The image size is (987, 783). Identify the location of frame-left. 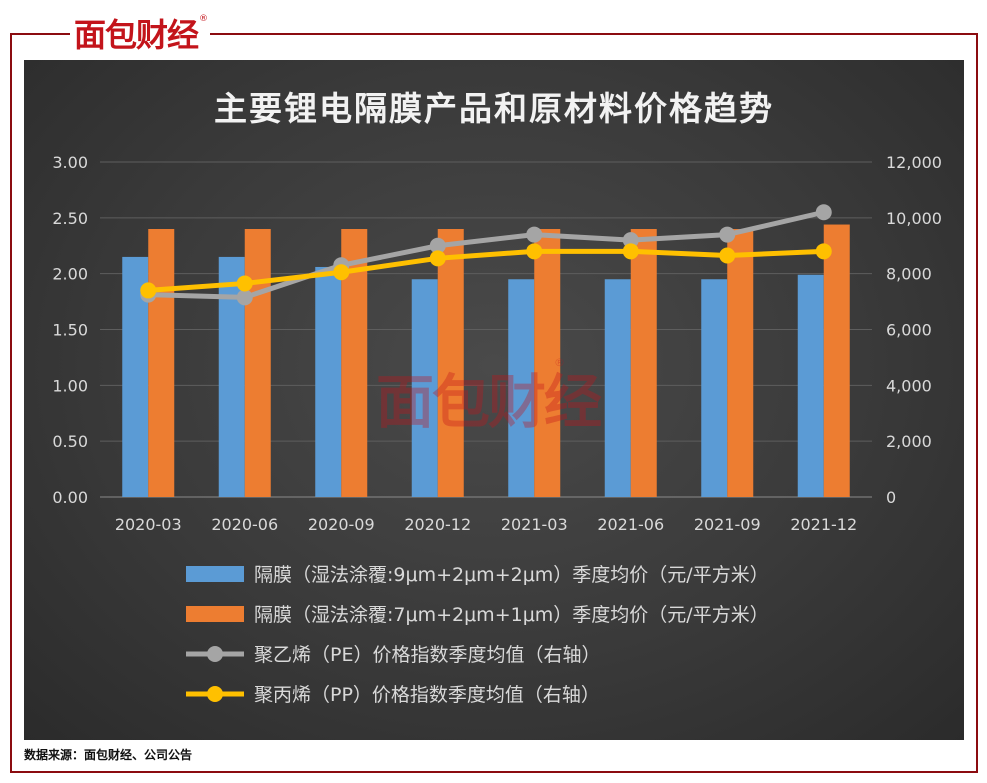
(11, 402).